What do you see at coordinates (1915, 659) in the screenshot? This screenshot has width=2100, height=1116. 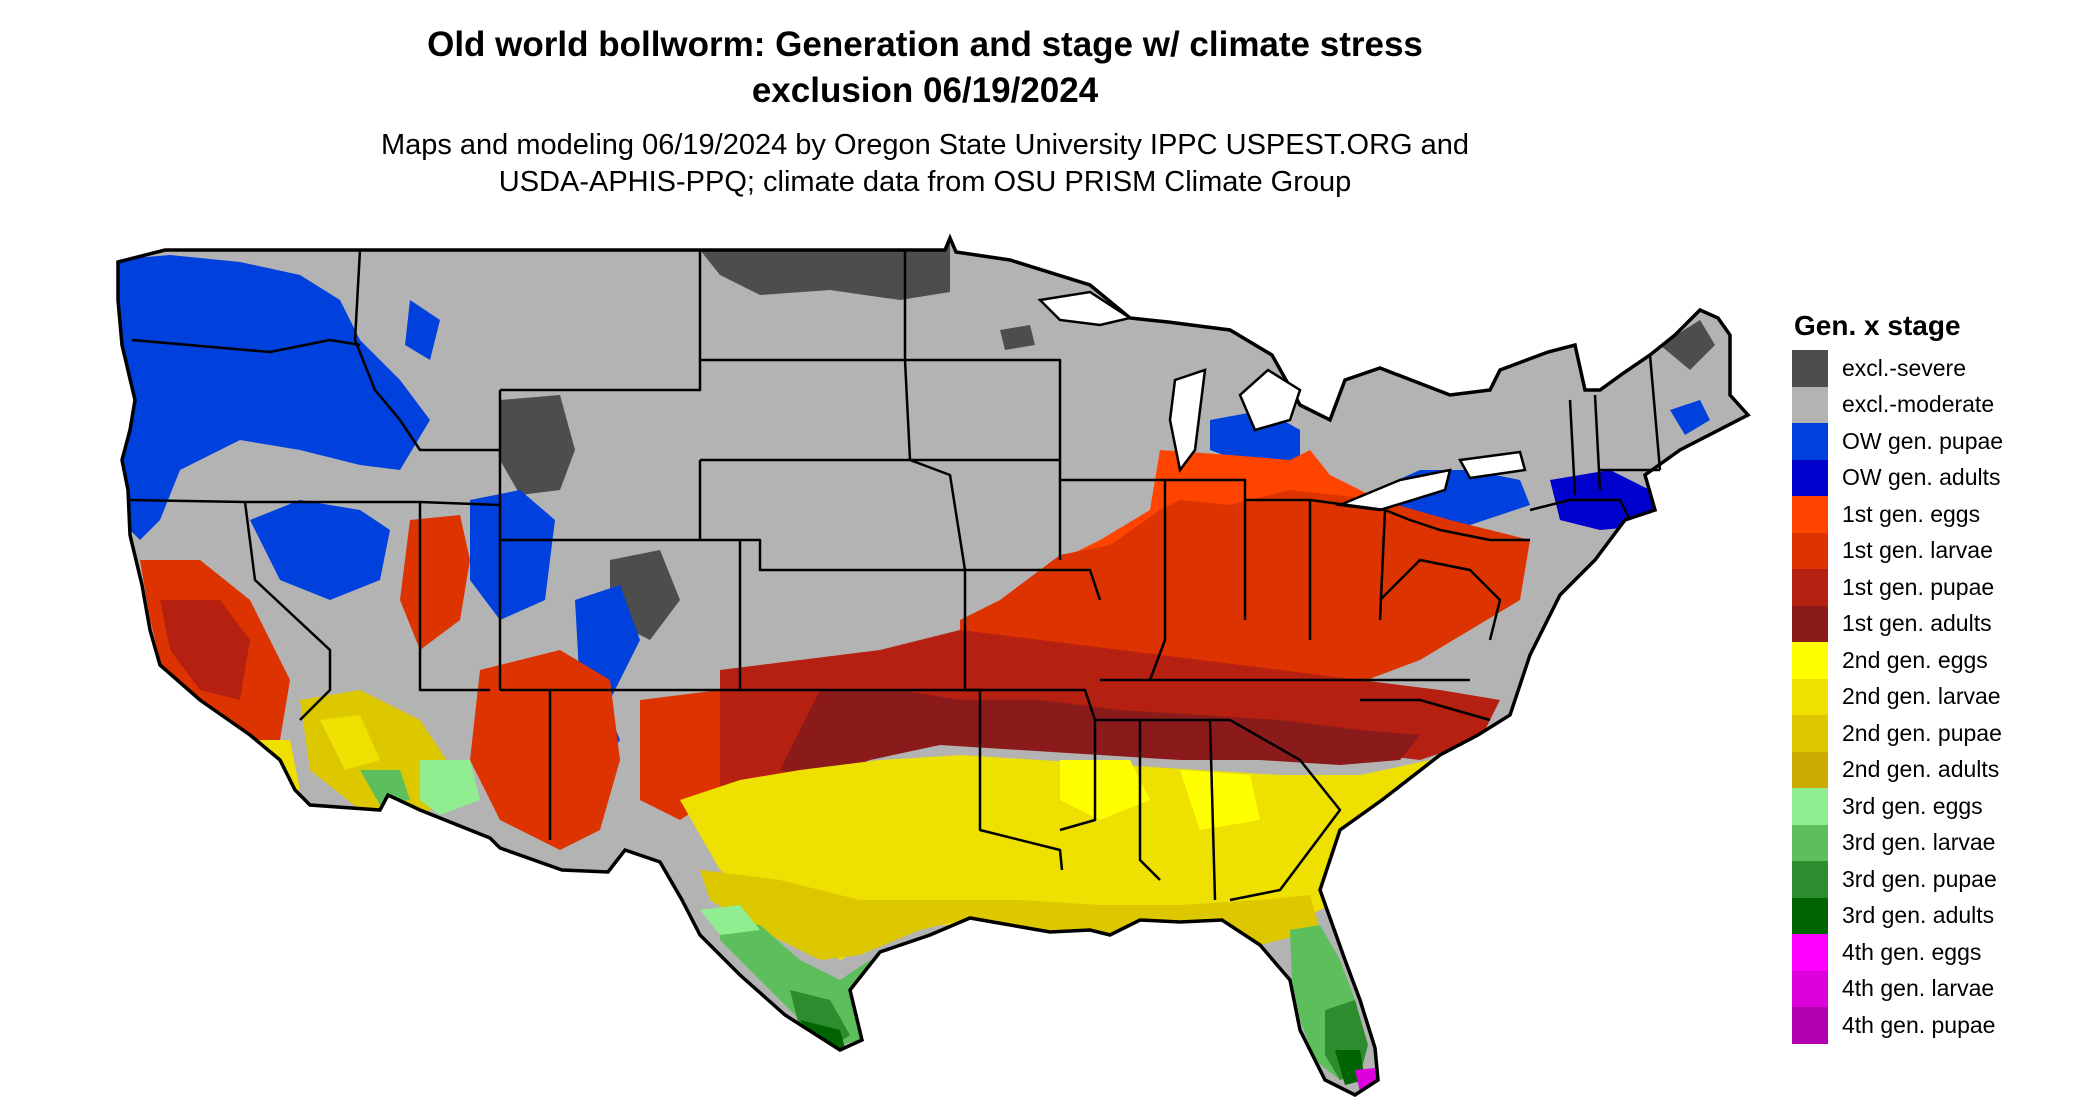 I see `legend-label: 2nd gen. eggs` at bounding box center [1915, 659].